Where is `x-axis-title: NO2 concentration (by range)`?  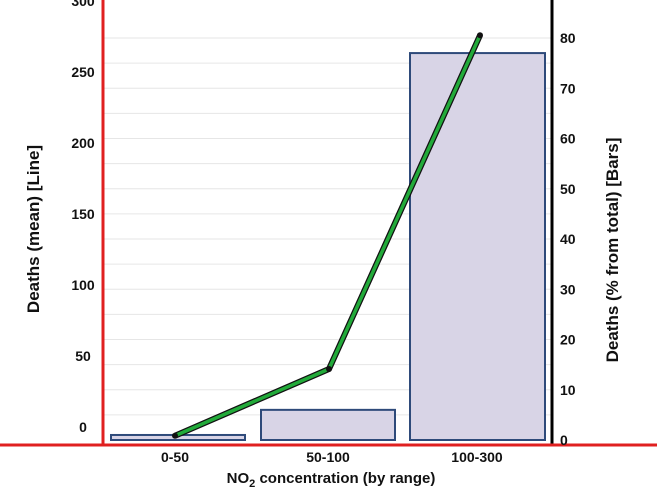
x-axis-title: NO2 concentration (by range) is located at coordinates (331, 479).